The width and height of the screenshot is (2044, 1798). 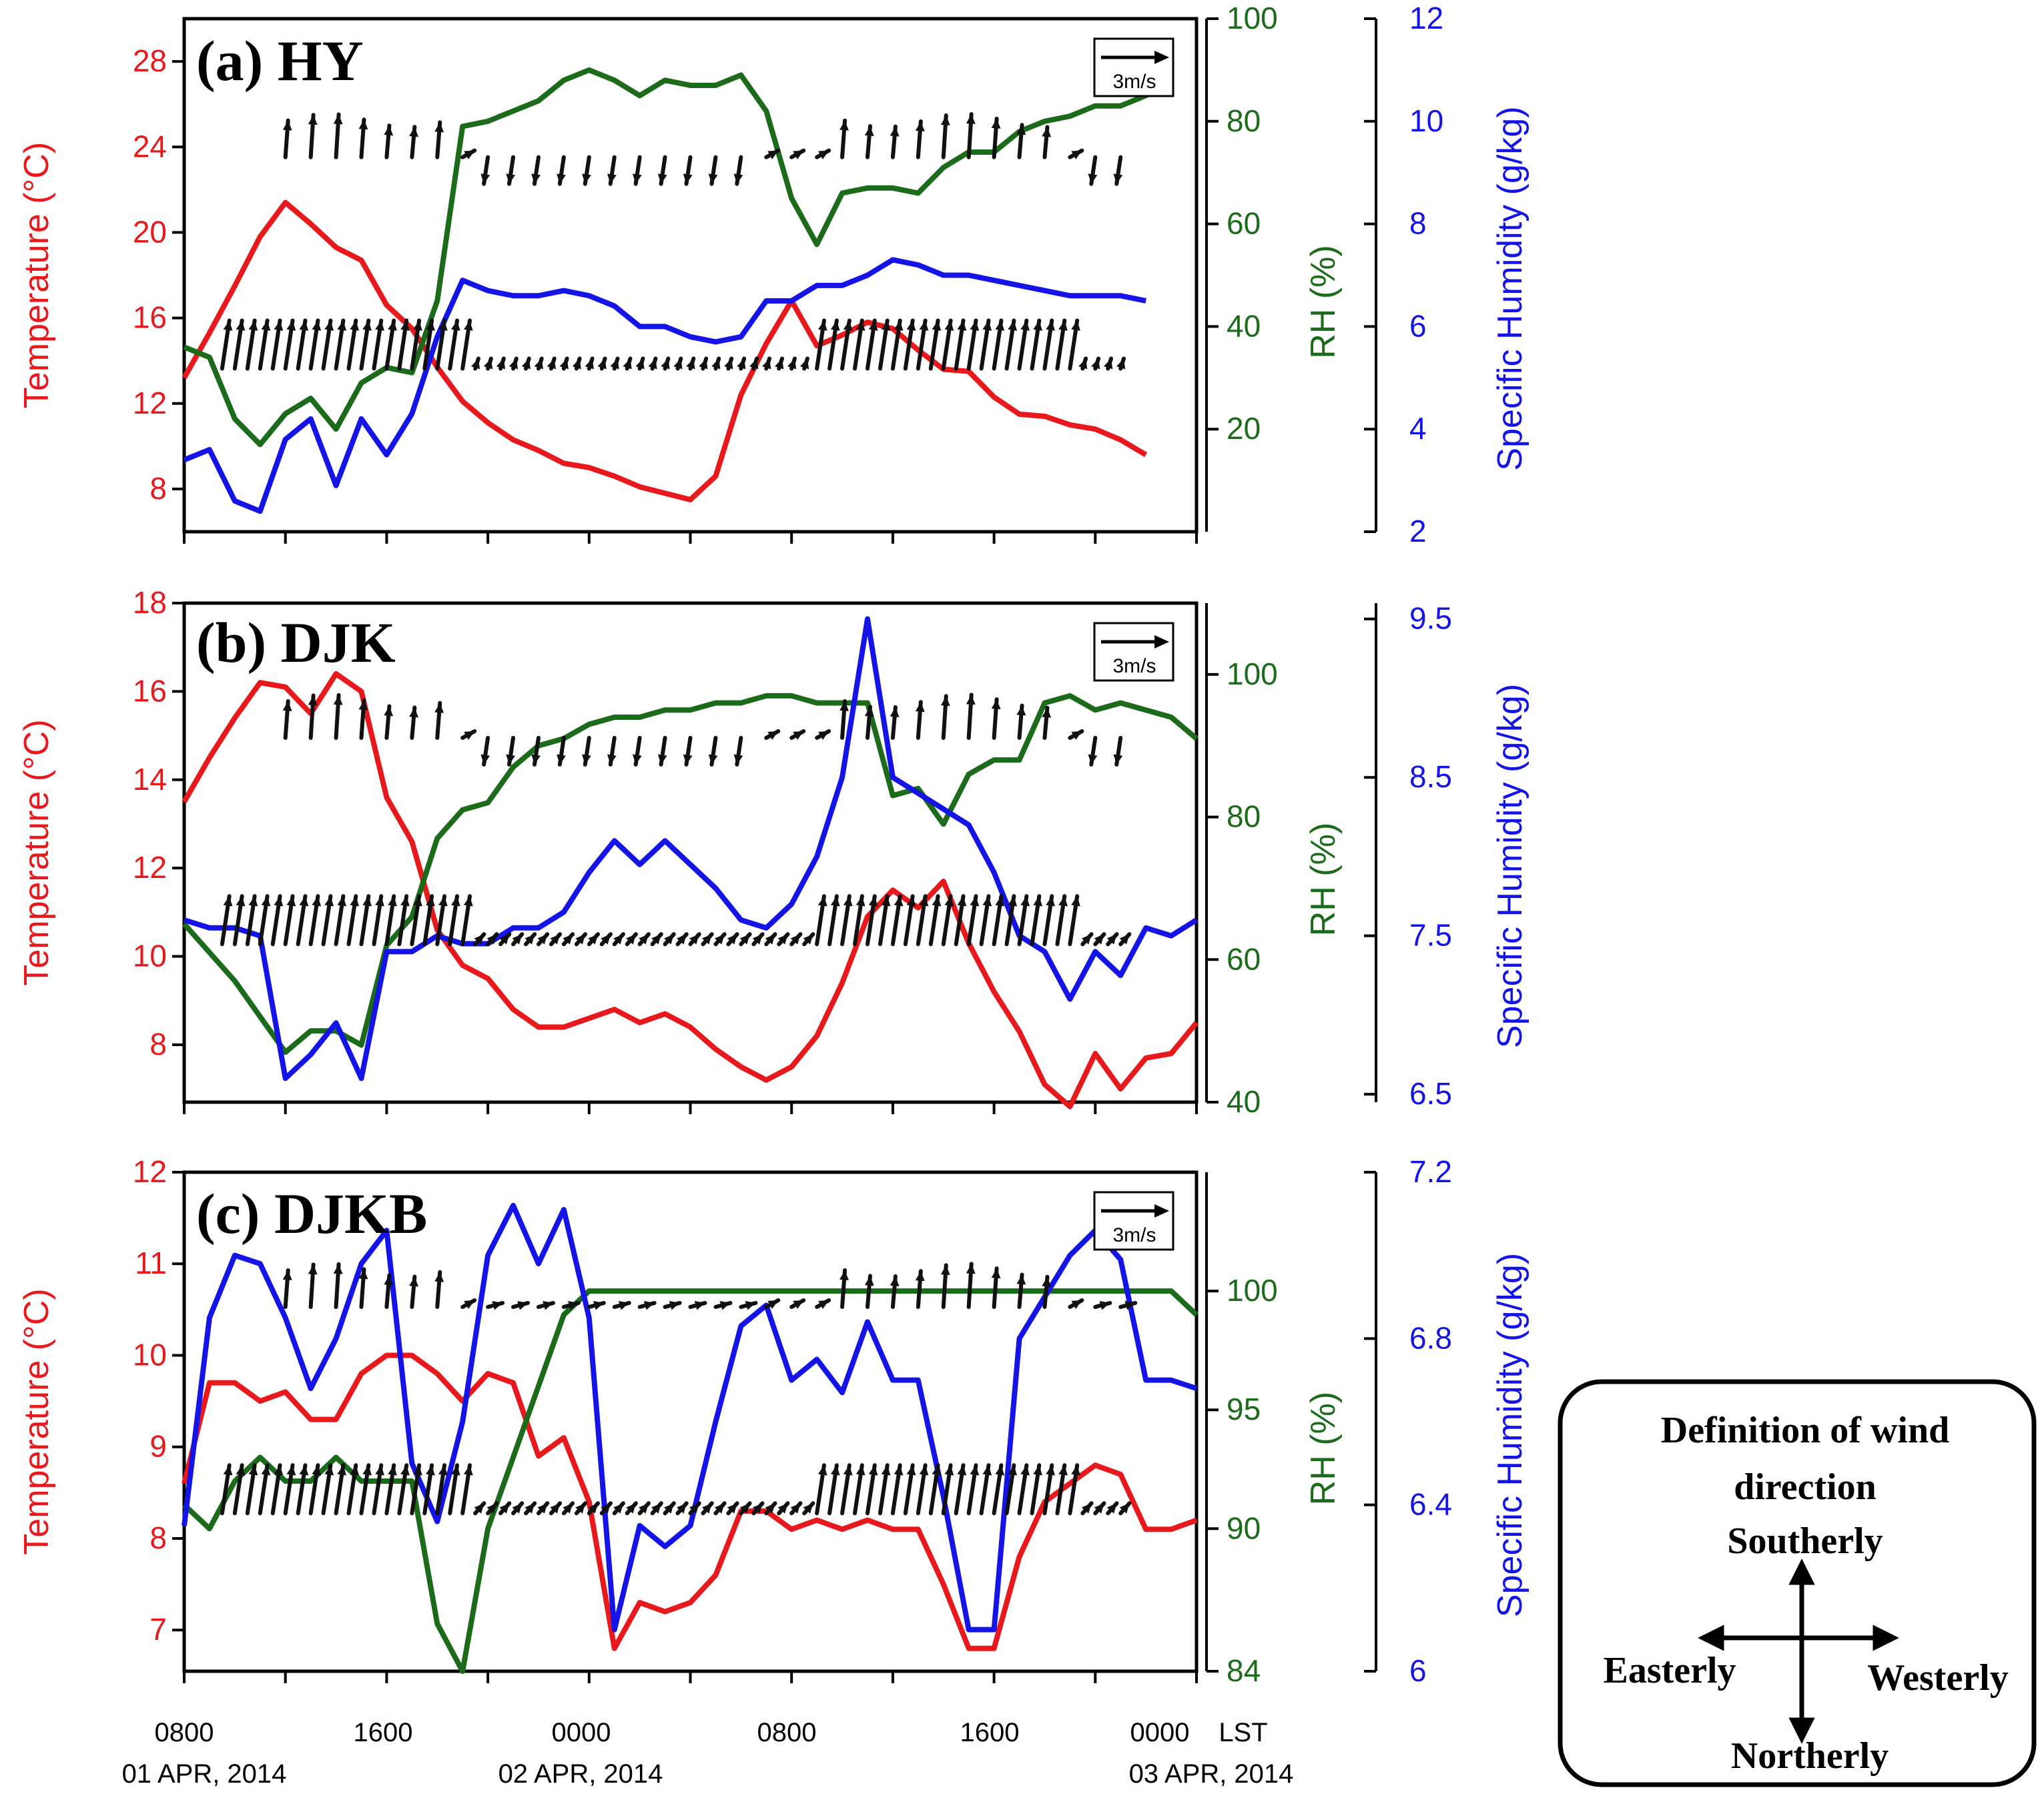 I want to click on rh-tick-label: 60, so click(x=1244, y=223).